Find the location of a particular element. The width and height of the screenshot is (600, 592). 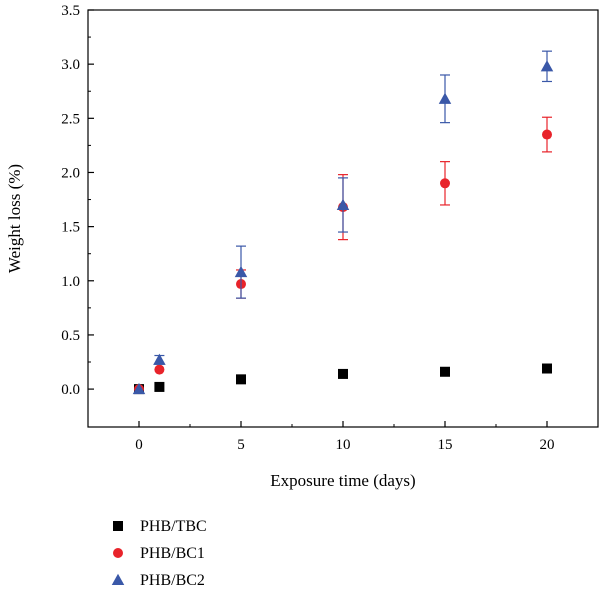

y-tick-label: 1.0 is located at coordinates (70, 282).